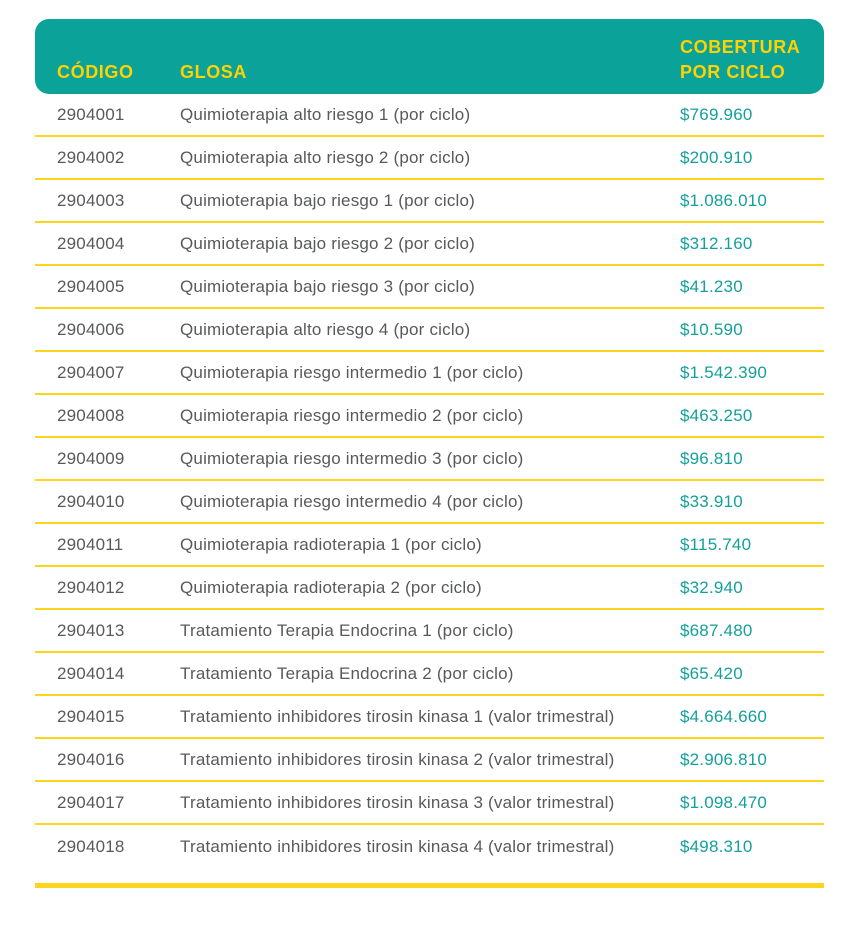 This screenshot has height=935, width=850. What do you see at coordinates (716, 846) in the screenshot?
I see `value-cell: $498.310` at bounding box center [716, 846].